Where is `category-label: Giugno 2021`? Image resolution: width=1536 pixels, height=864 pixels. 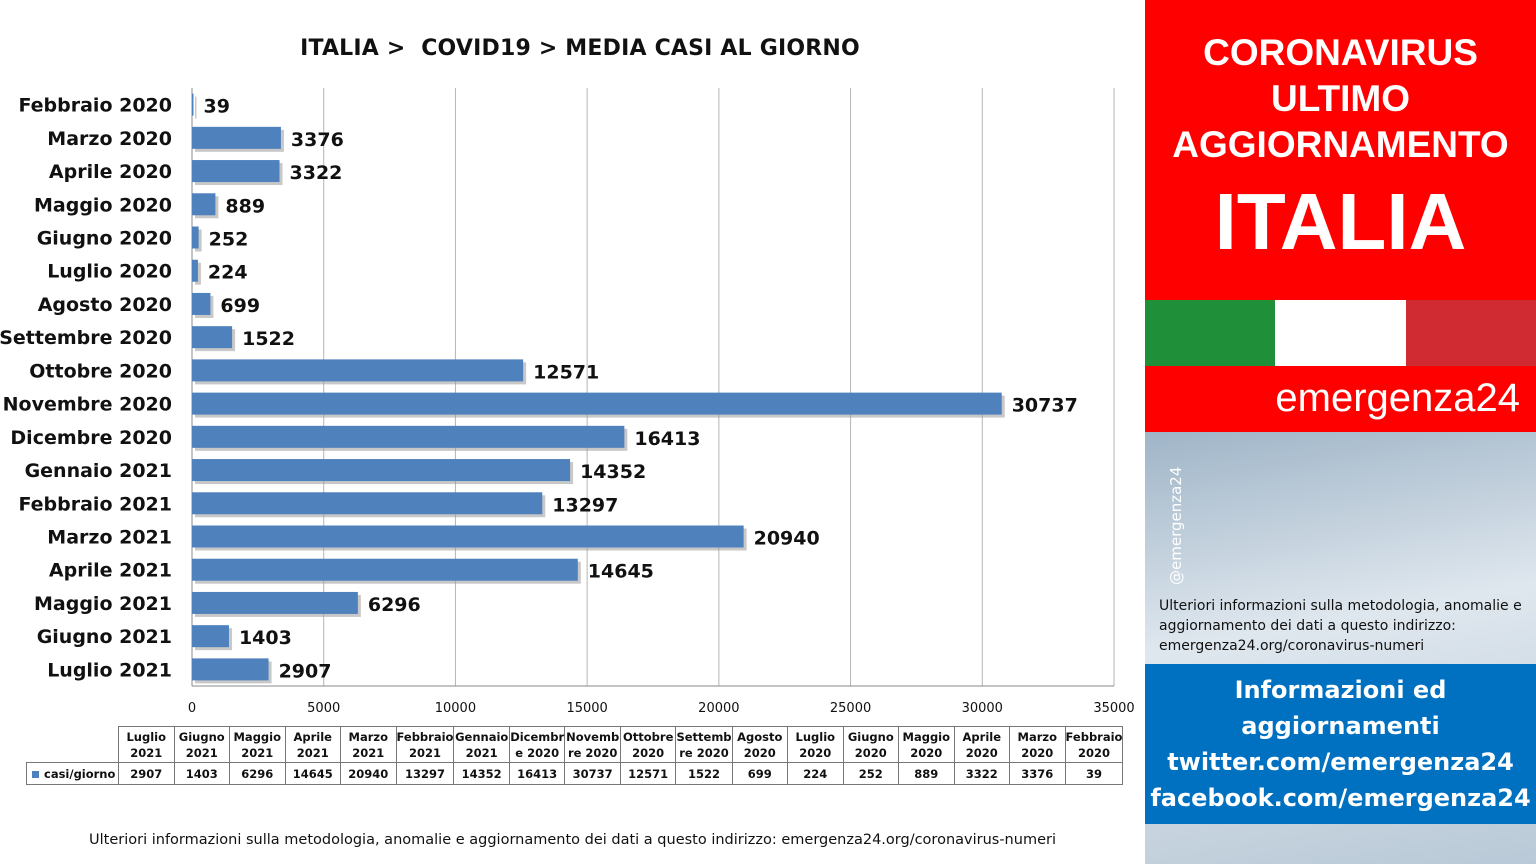
category-label: Giugno 2021 is located at coordinates (104, 637).